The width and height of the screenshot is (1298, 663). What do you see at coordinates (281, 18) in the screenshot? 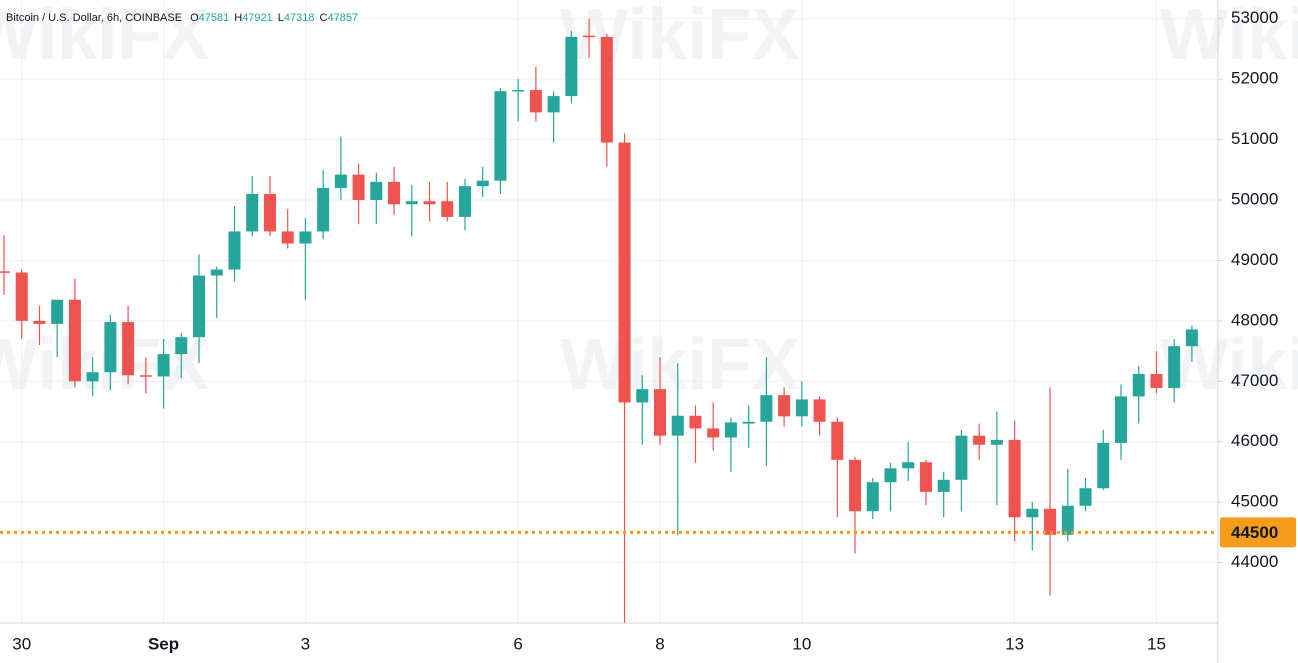
I see `ohlc-label: L` at bounding box center [281, 18].